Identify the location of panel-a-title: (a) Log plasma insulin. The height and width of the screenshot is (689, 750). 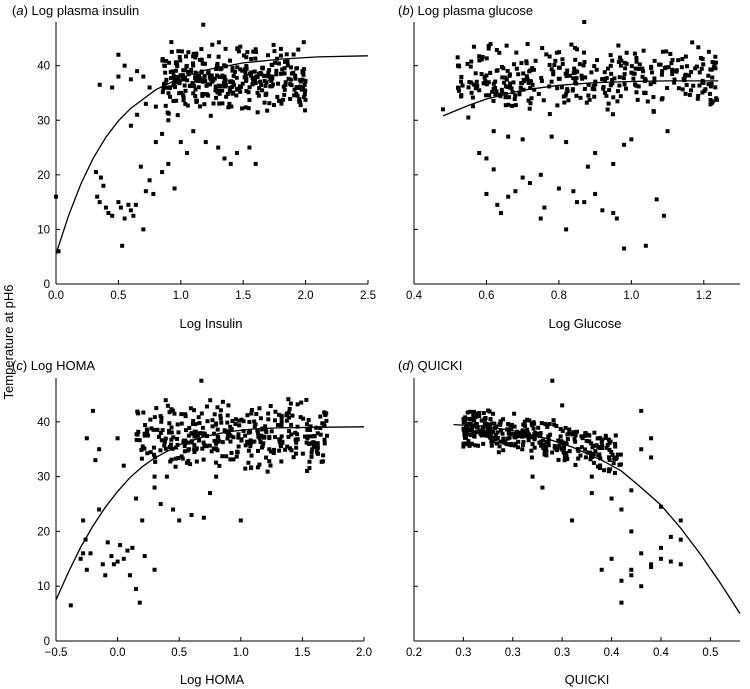
(75, 10).